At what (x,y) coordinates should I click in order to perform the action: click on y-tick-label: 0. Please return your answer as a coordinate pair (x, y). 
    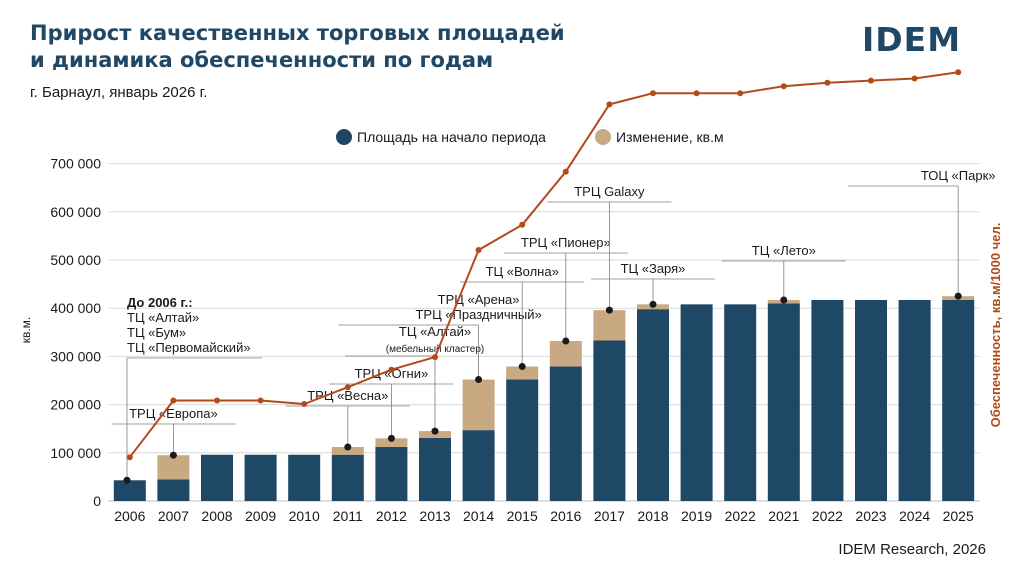
    Looking at the image, I should click on (97, 501).